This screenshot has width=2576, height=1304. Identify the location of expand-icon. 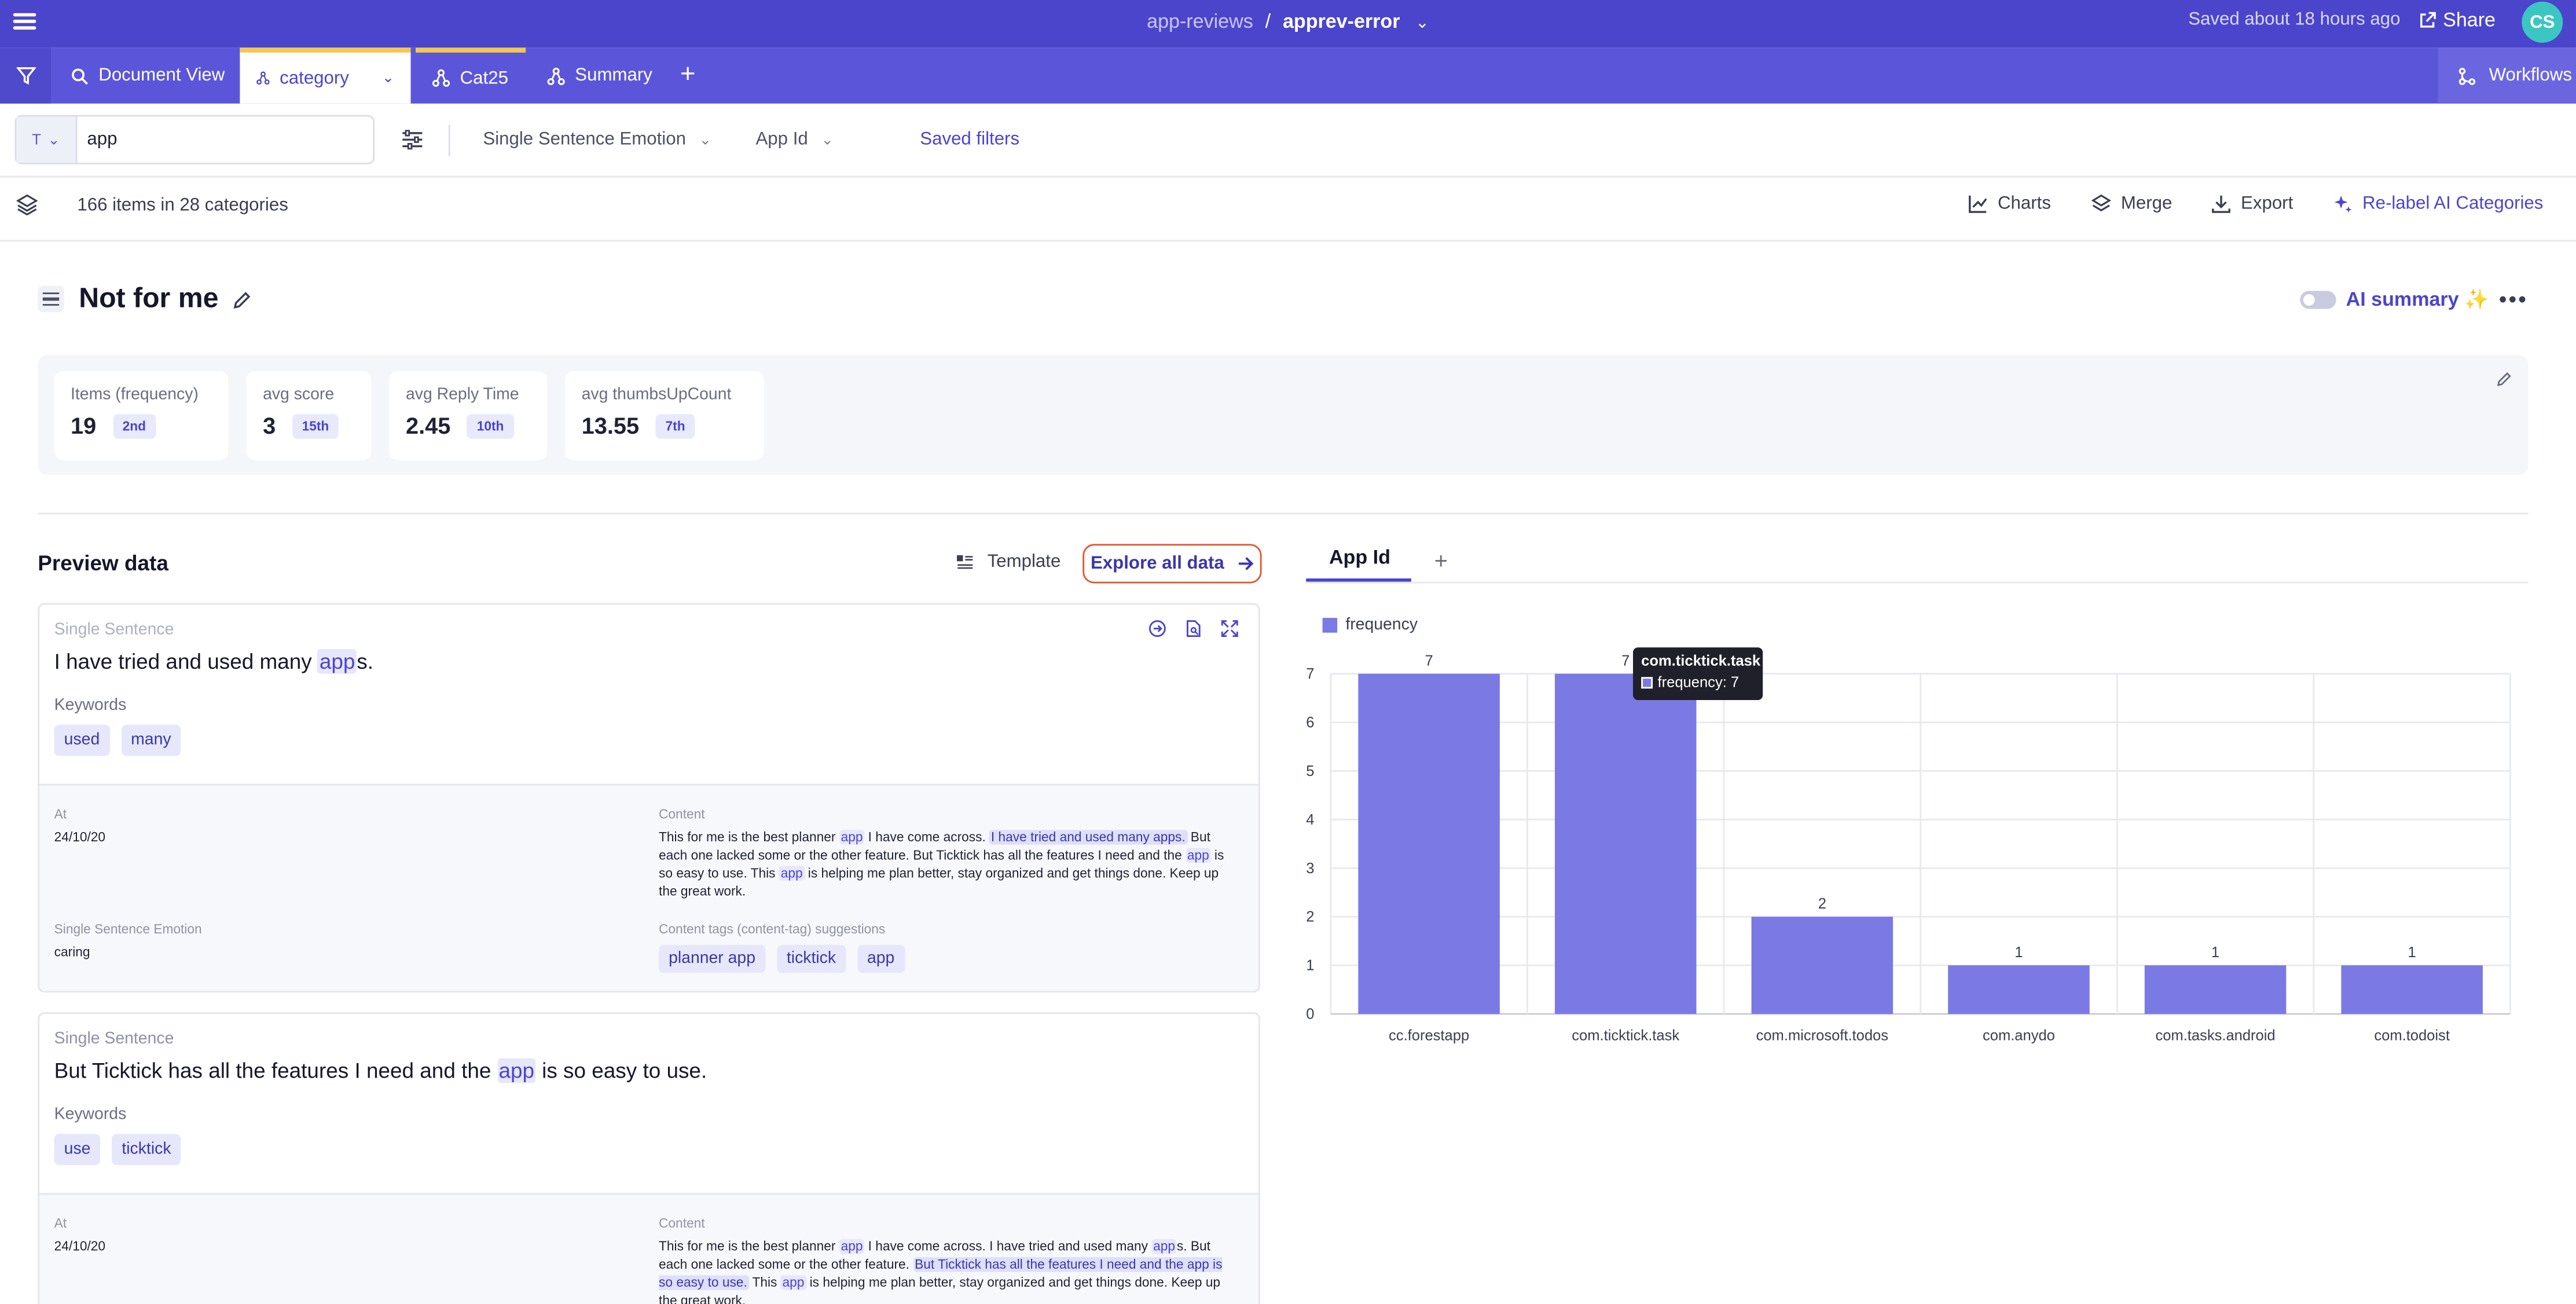
(1230, 629).